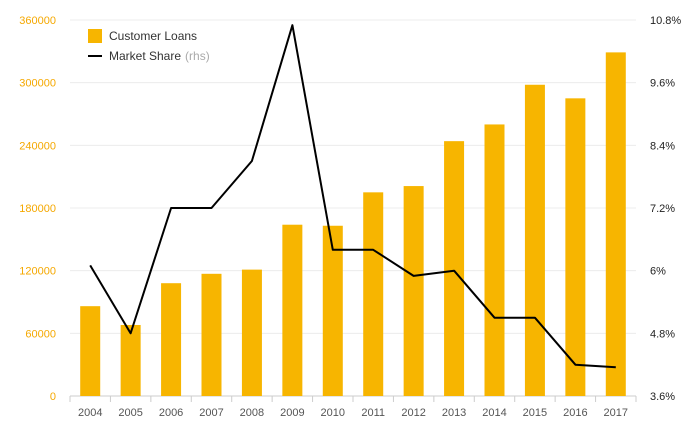 The height and width of the screenshot is (433, 700). What do you see at coordinates (534, 240) in the screenshot?
I see `bar-2015` at bounding box center [534, 240].